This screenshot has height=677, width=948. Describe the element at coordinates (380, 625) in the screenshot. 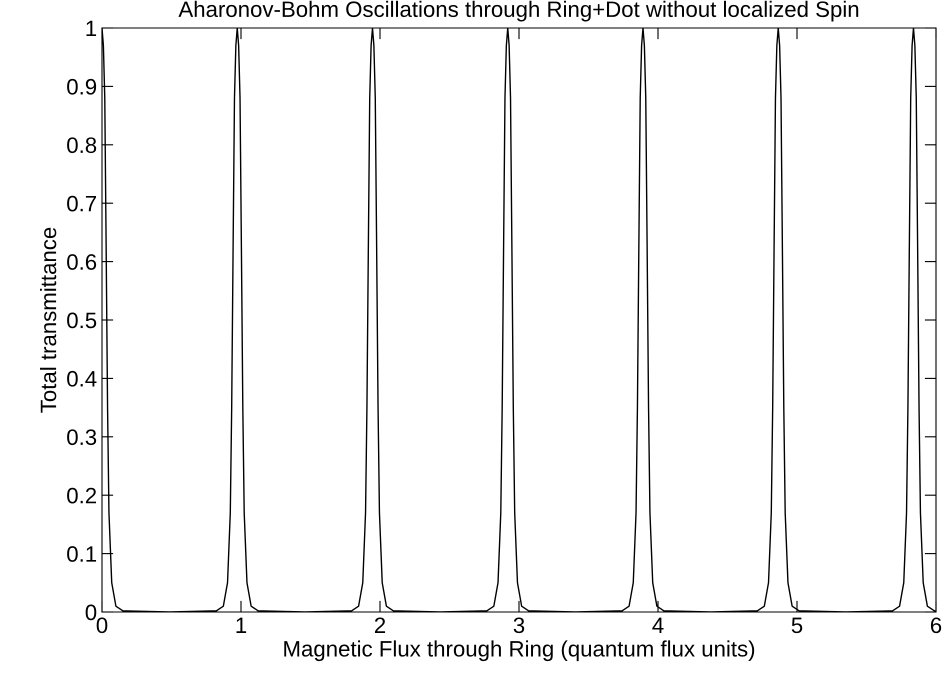

I see `x-tick-label: 2` at that location.